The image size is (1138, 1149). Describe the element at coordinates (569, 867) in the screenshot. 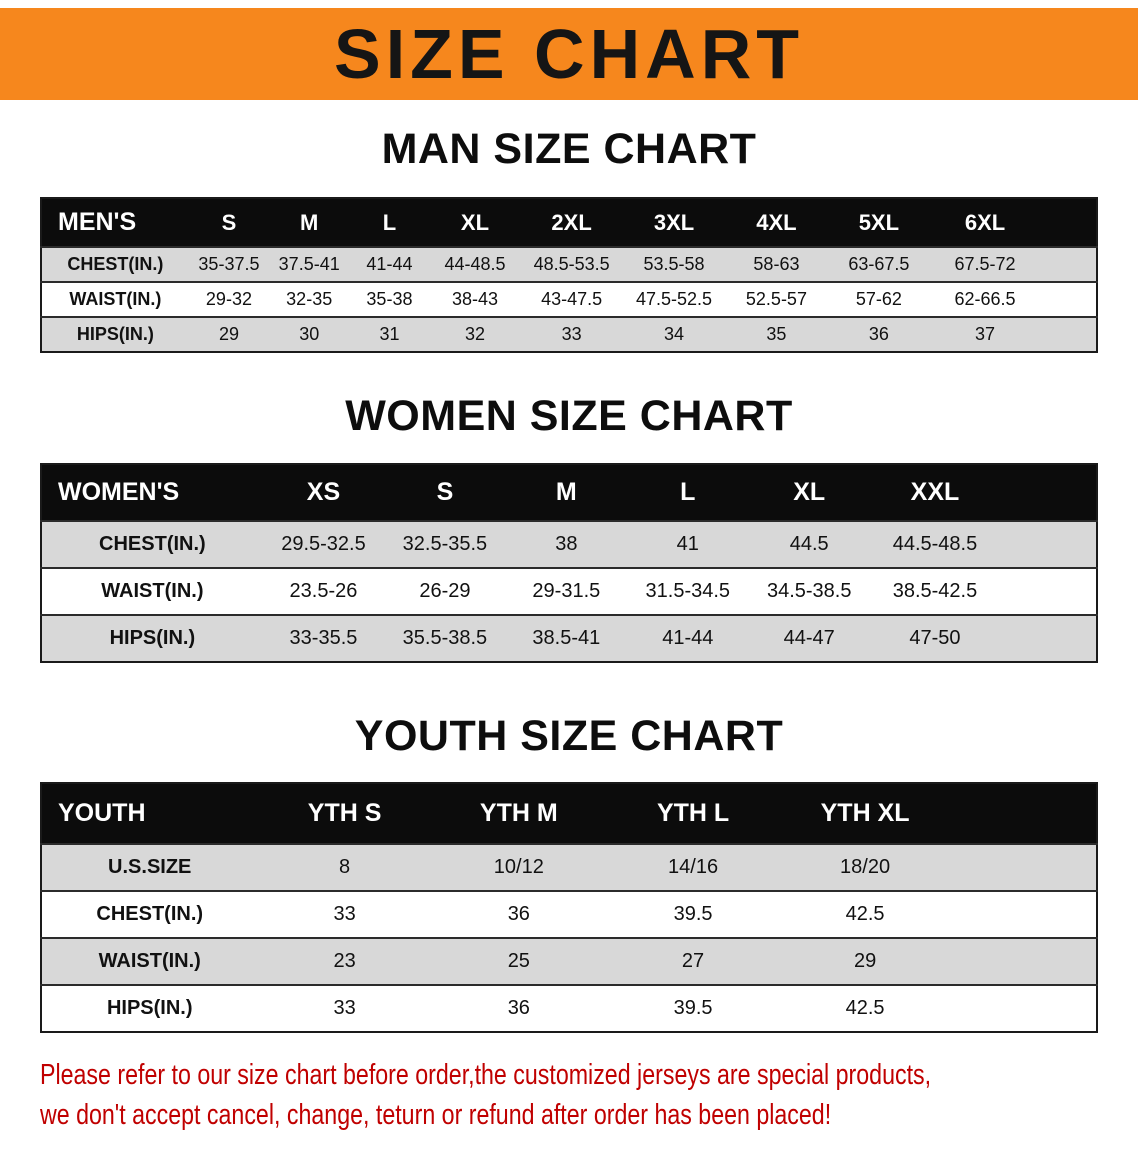

I see `table-row: U.S.SIZE 8 10/12 14/16 18/20` at that location.